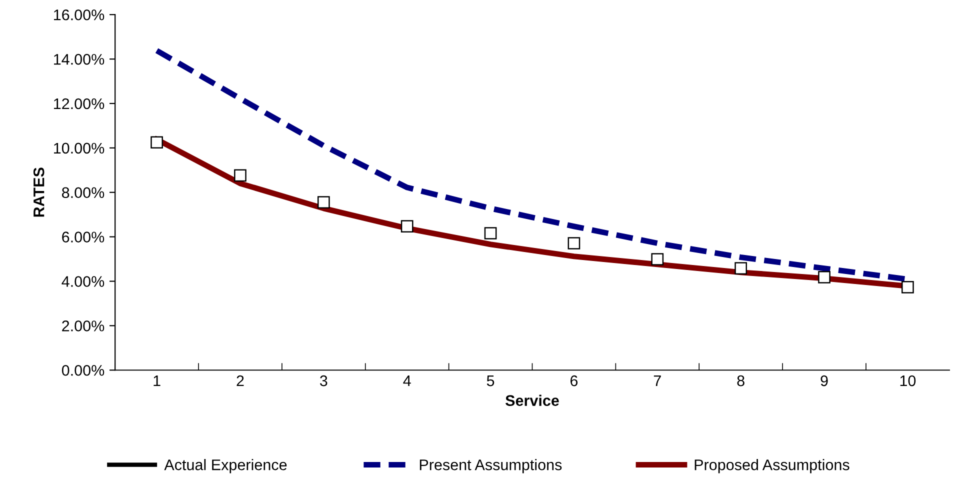 This screenshot has width=959, height=487. What do you see at coordinates (79, 148) in the screenshot?
I see `y-tick-label: 10.00%` at bounding box center [79, 148].